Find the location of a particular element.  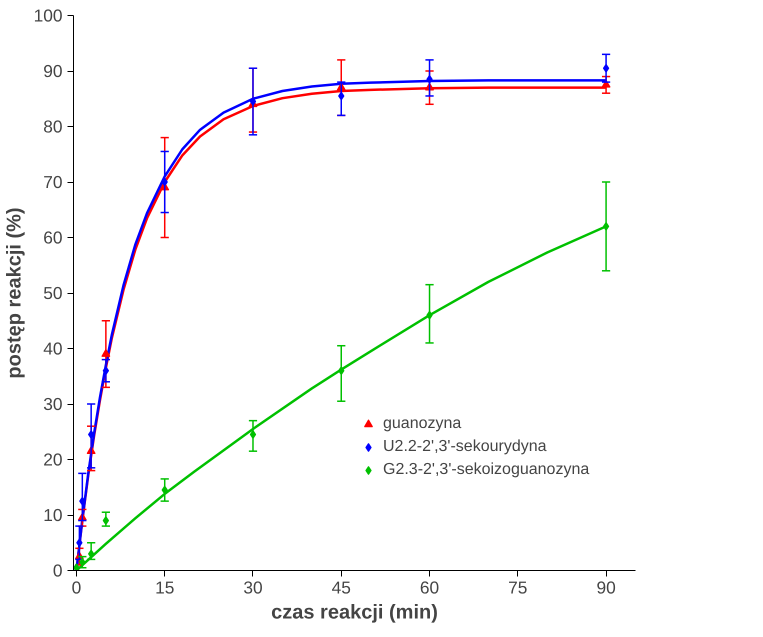

x-tick-label: 75 is located at coordinates (518, 588).